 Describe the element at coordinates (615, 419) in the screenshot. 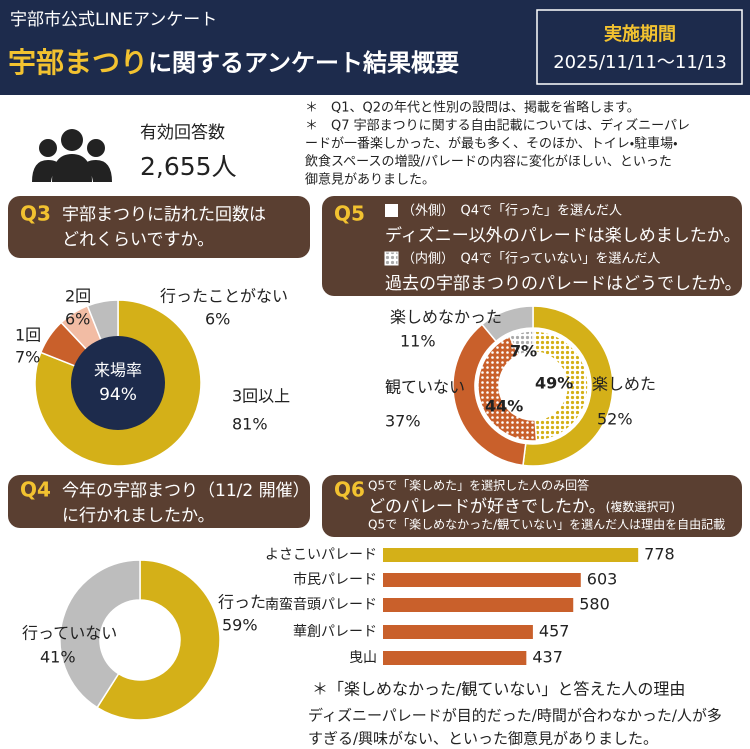

I see `value-label: 52%` at that location.